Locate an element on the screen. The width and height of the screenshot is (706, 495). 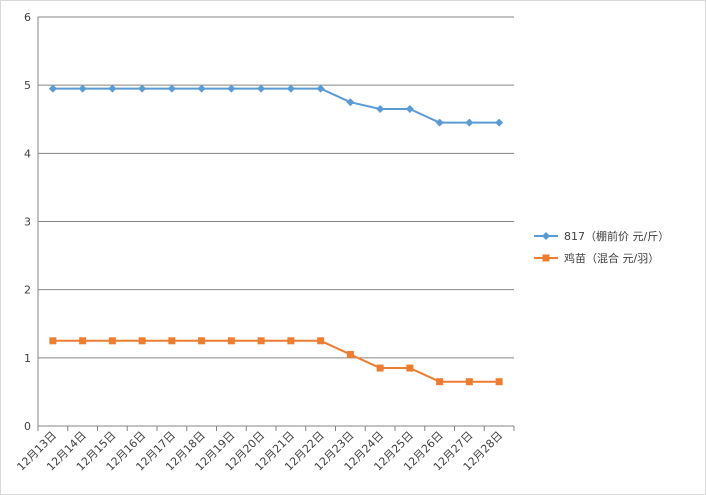
legend: 817（棚前价 元/斤） 鸡苗（混合 元/羽） is located at coordinates (601, 247).